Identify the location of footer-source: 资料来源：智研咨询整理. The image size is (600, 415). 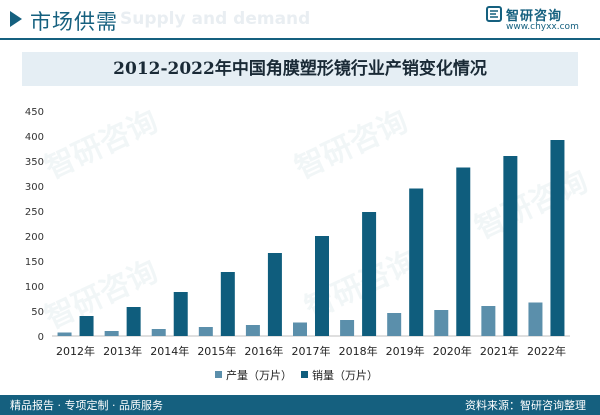
(525, 405).